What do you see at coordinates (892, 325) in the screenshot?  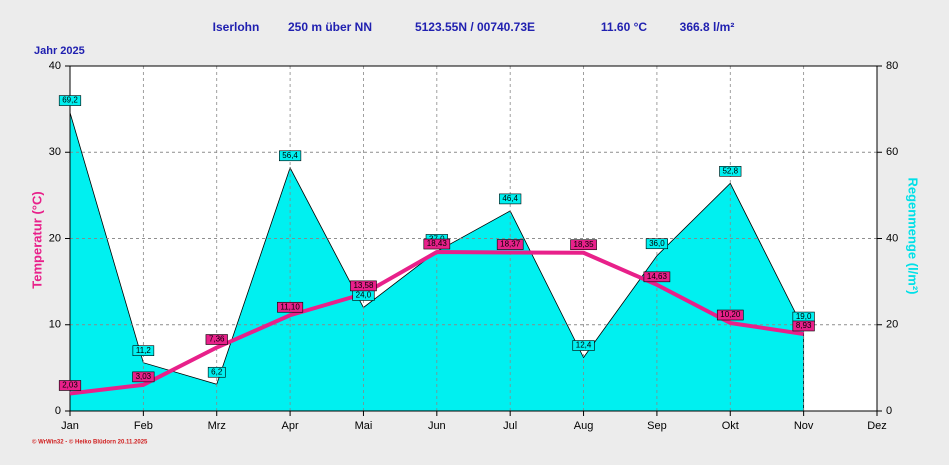 I see `y2-tick-label: 20` at bounding box center [892, 325].